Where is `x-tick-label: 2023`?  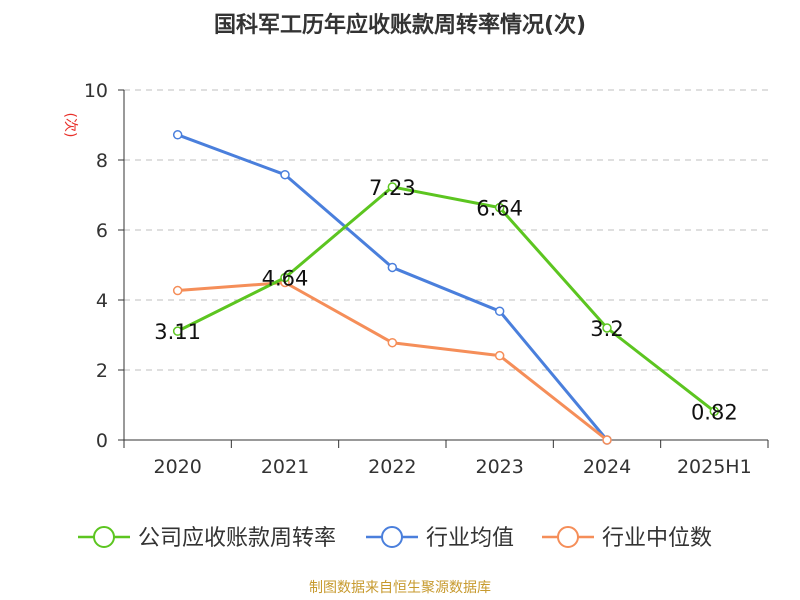 x-tick-label: 2023 is located at coordinates (499, 467).